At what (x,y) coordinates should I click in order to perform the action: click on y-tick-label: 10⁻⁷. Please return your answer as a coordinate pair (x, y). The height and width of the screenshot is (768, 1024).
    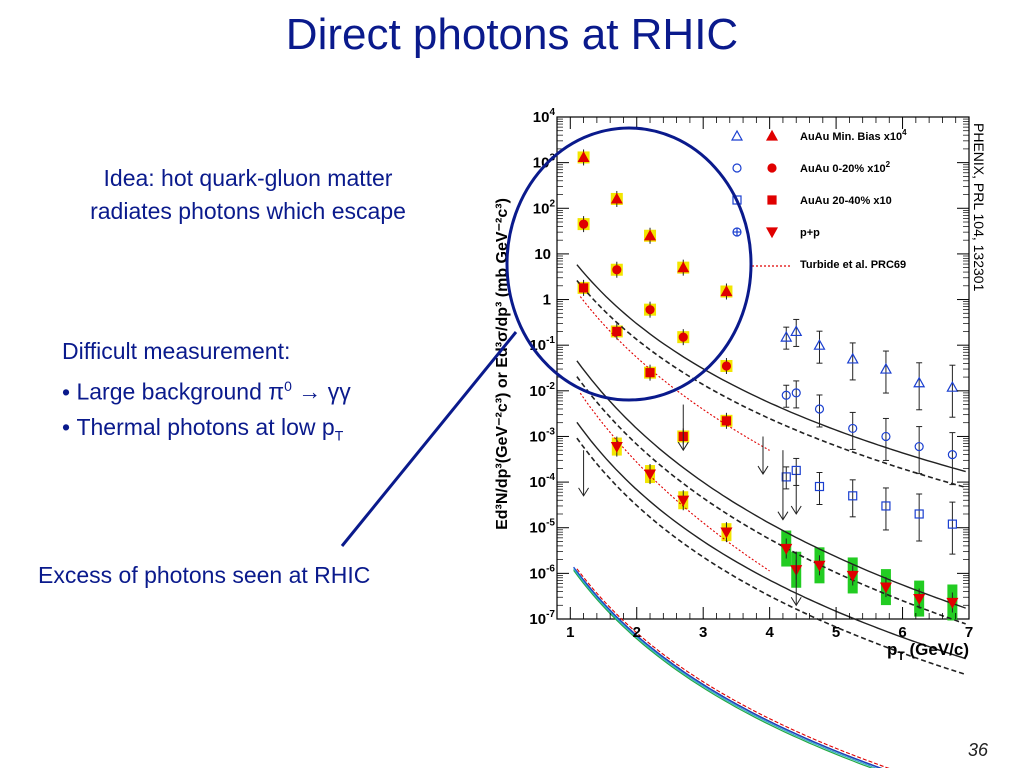
    Looking at the image, I should click on (542, 618).